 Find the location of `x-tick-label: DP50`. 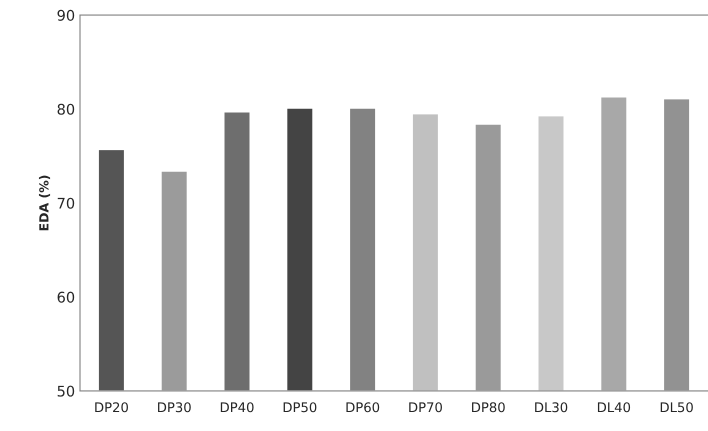

x-tick-label: DP50 is located at coordinates (300, 407).